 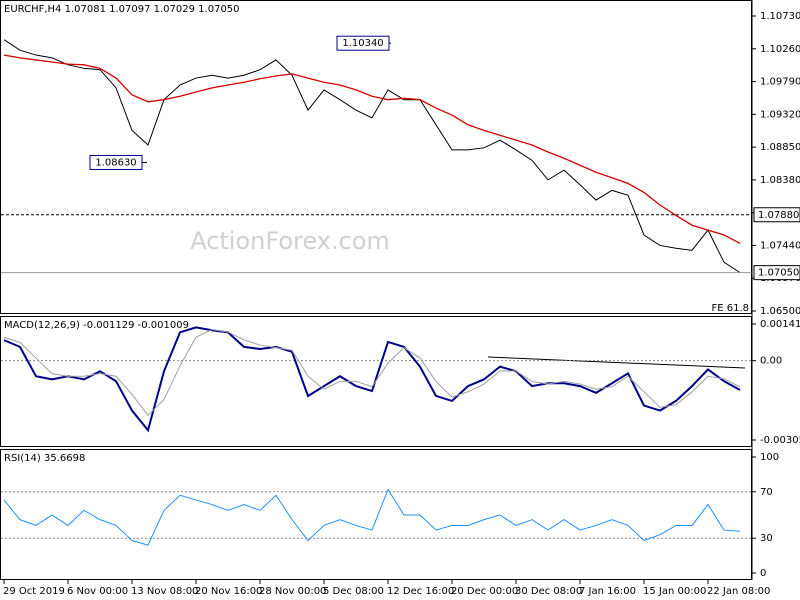 I want to click on y-tick-label: 100, so click(x=769, y=457).